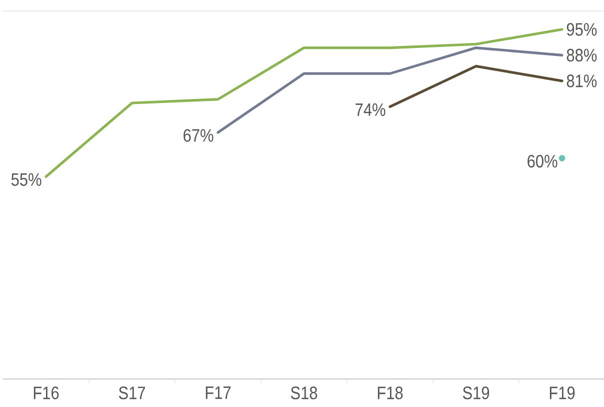 The height and width of the screenshot is (407, 604). Describe the element at coordinates (46, 393) in the screenshot. I see `x-tick-label: F16` at that location.